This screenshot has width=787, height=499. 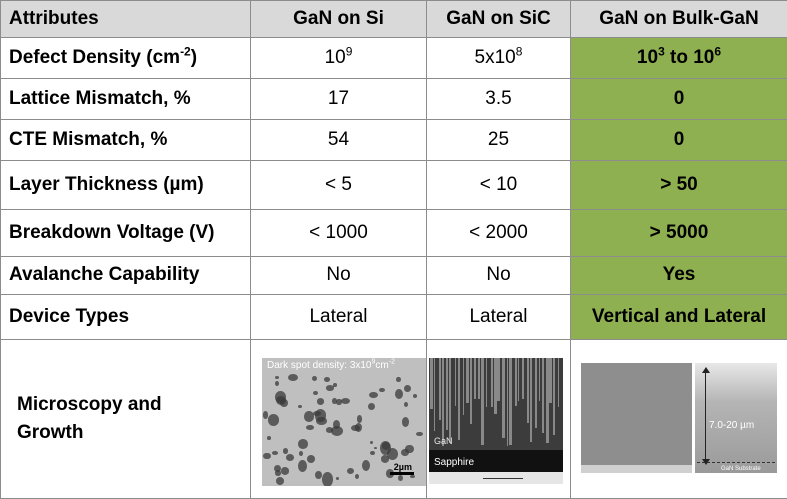 What do you see at coordinates (125, 140) in the screenshot?
I see `attribute-label: CTE Mismatch, %` at bounding box center [125, 140].